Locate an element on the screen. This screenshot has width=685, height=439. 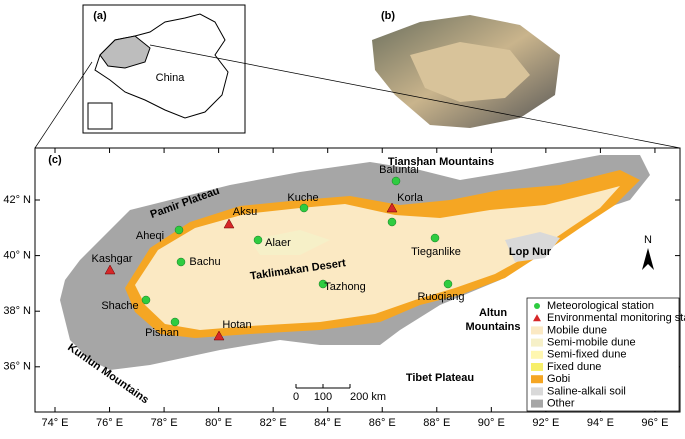
lat-tick-label: 42° N is located at coordinates (17, 200).